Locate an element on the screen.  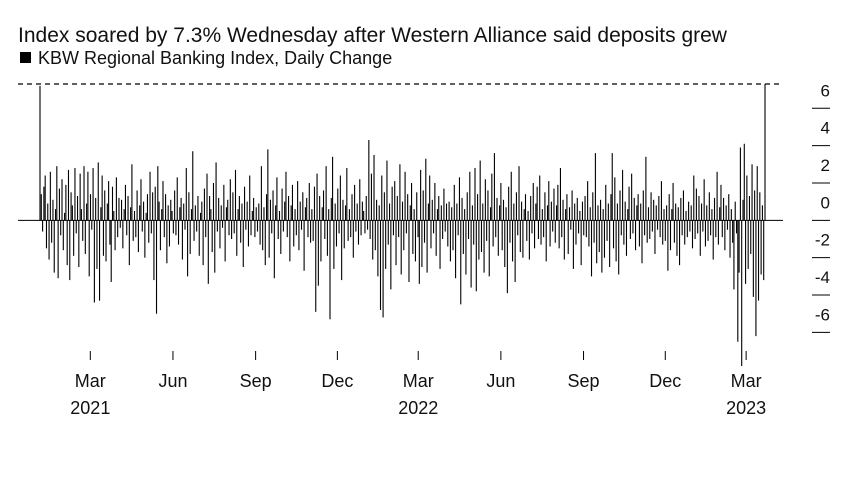
x-year-label: 2023 is located at coordinates (746, 408).